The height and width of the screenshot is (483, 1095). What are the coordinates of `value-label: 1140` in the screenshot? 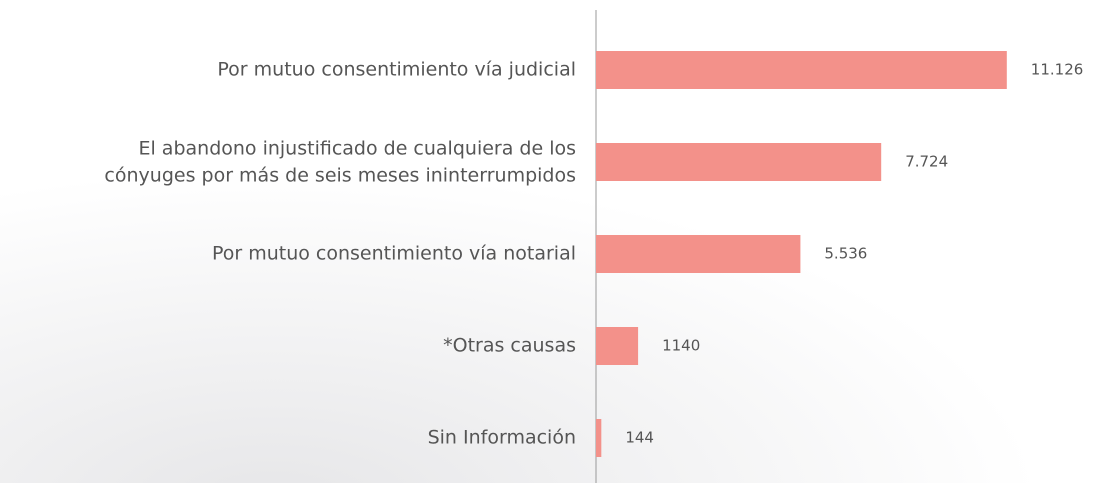 It's located at (681, 346).